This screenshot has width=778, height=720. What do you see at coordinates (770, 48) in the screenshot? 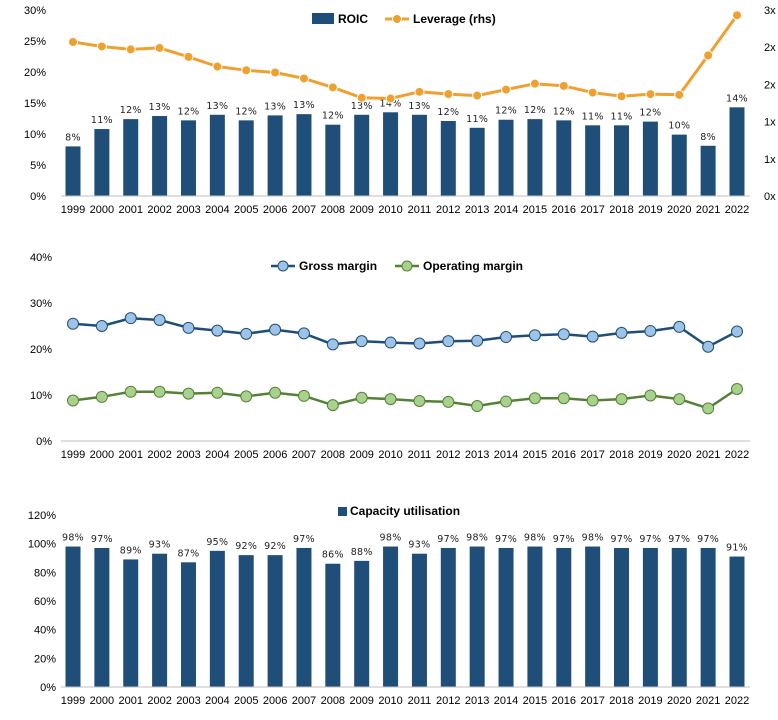
I see `y-right-tick-label: 2x` at bounding box center [770, 48].